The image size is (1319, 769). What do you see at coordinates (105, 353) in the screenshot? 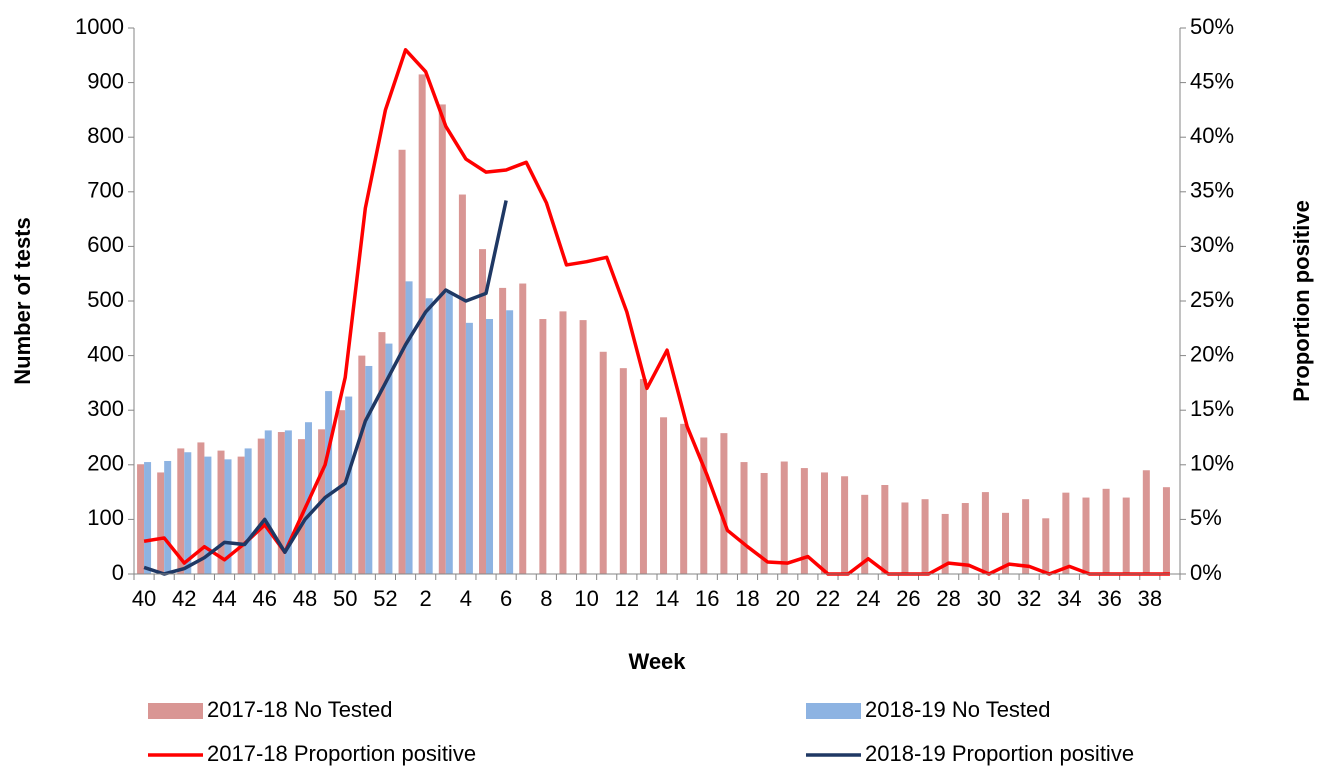
I see `y-tick-label: 400` at bounding box center [105, 353].